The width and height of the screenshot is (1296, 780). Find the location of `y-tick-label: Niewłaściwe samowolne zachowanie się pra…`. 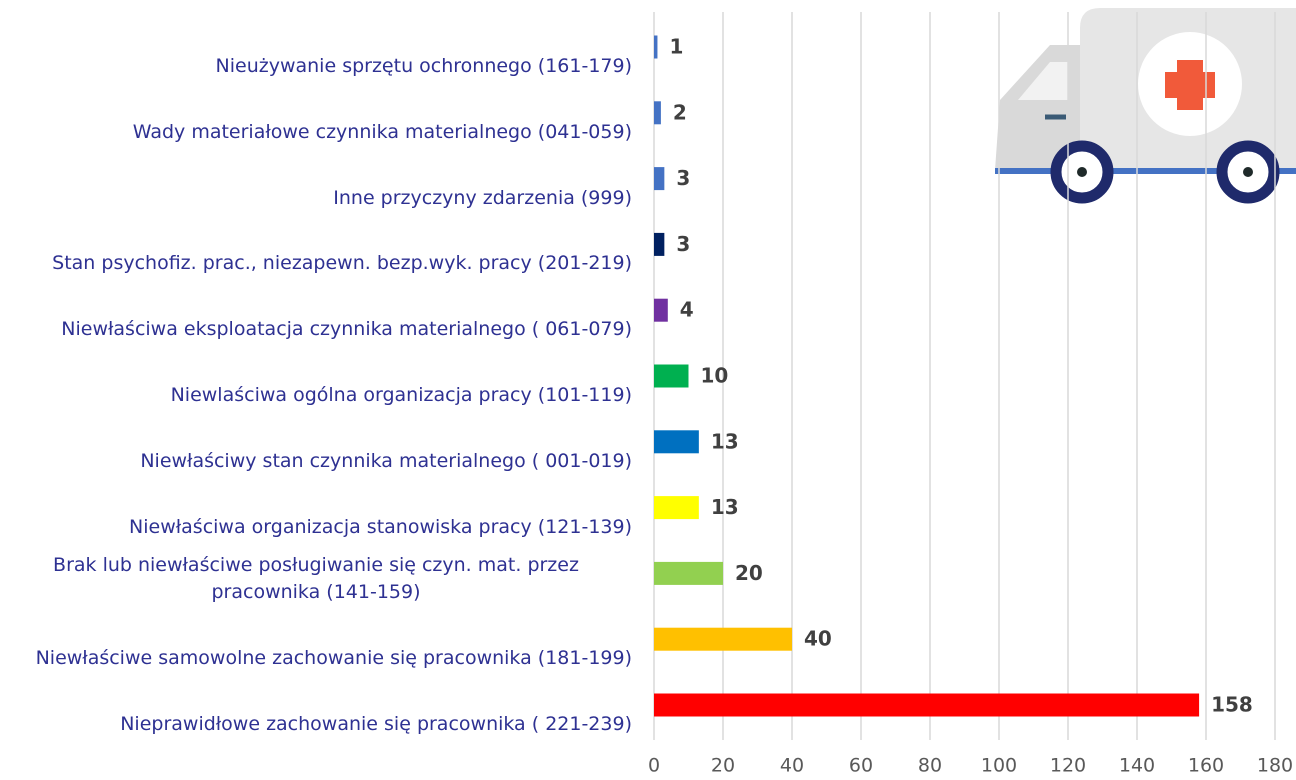

y-tick-label: Niewłaściwe samowolne zachowanie się pra… is located at coordinates (333, 658).